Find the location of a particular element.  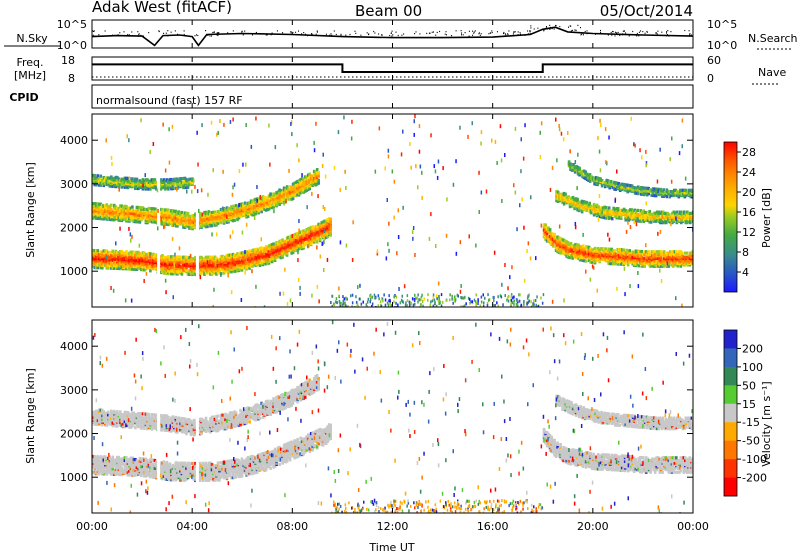

noise-panel: N.Sky 10^5 10^0 10^5 10^0 N.Search is located at coordinates (401, 35).